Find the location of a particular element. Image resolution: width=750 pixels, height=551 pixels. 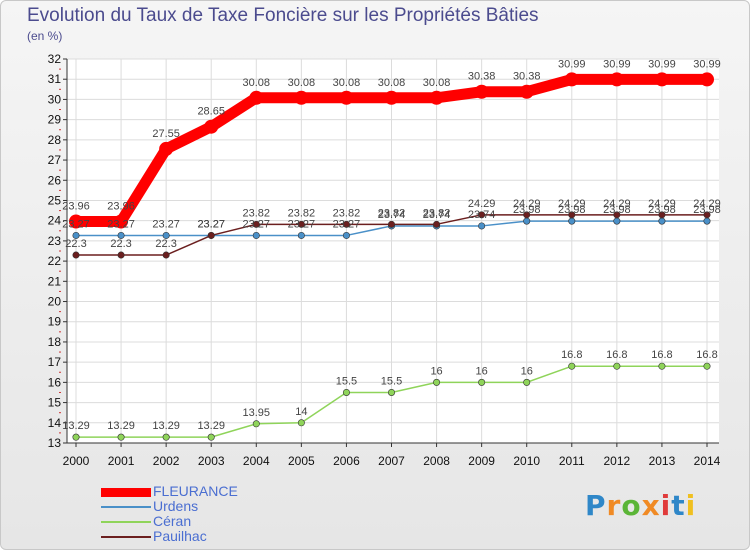

y-tick-label: 20 is located at coordinates (55, 302).